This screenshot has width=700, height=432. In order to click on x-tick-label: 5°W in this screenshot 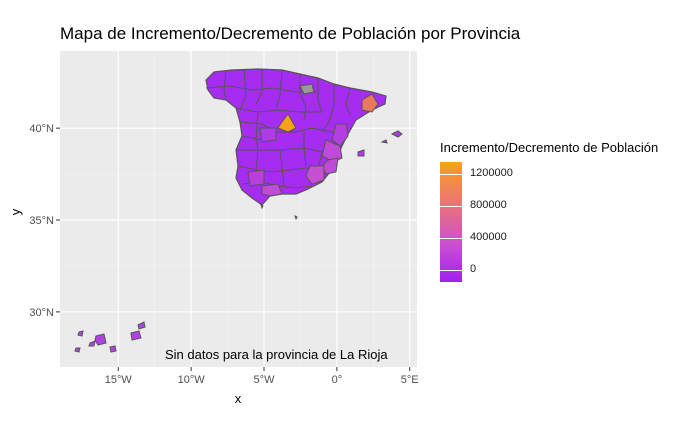, I will do `click(265, 380)`.